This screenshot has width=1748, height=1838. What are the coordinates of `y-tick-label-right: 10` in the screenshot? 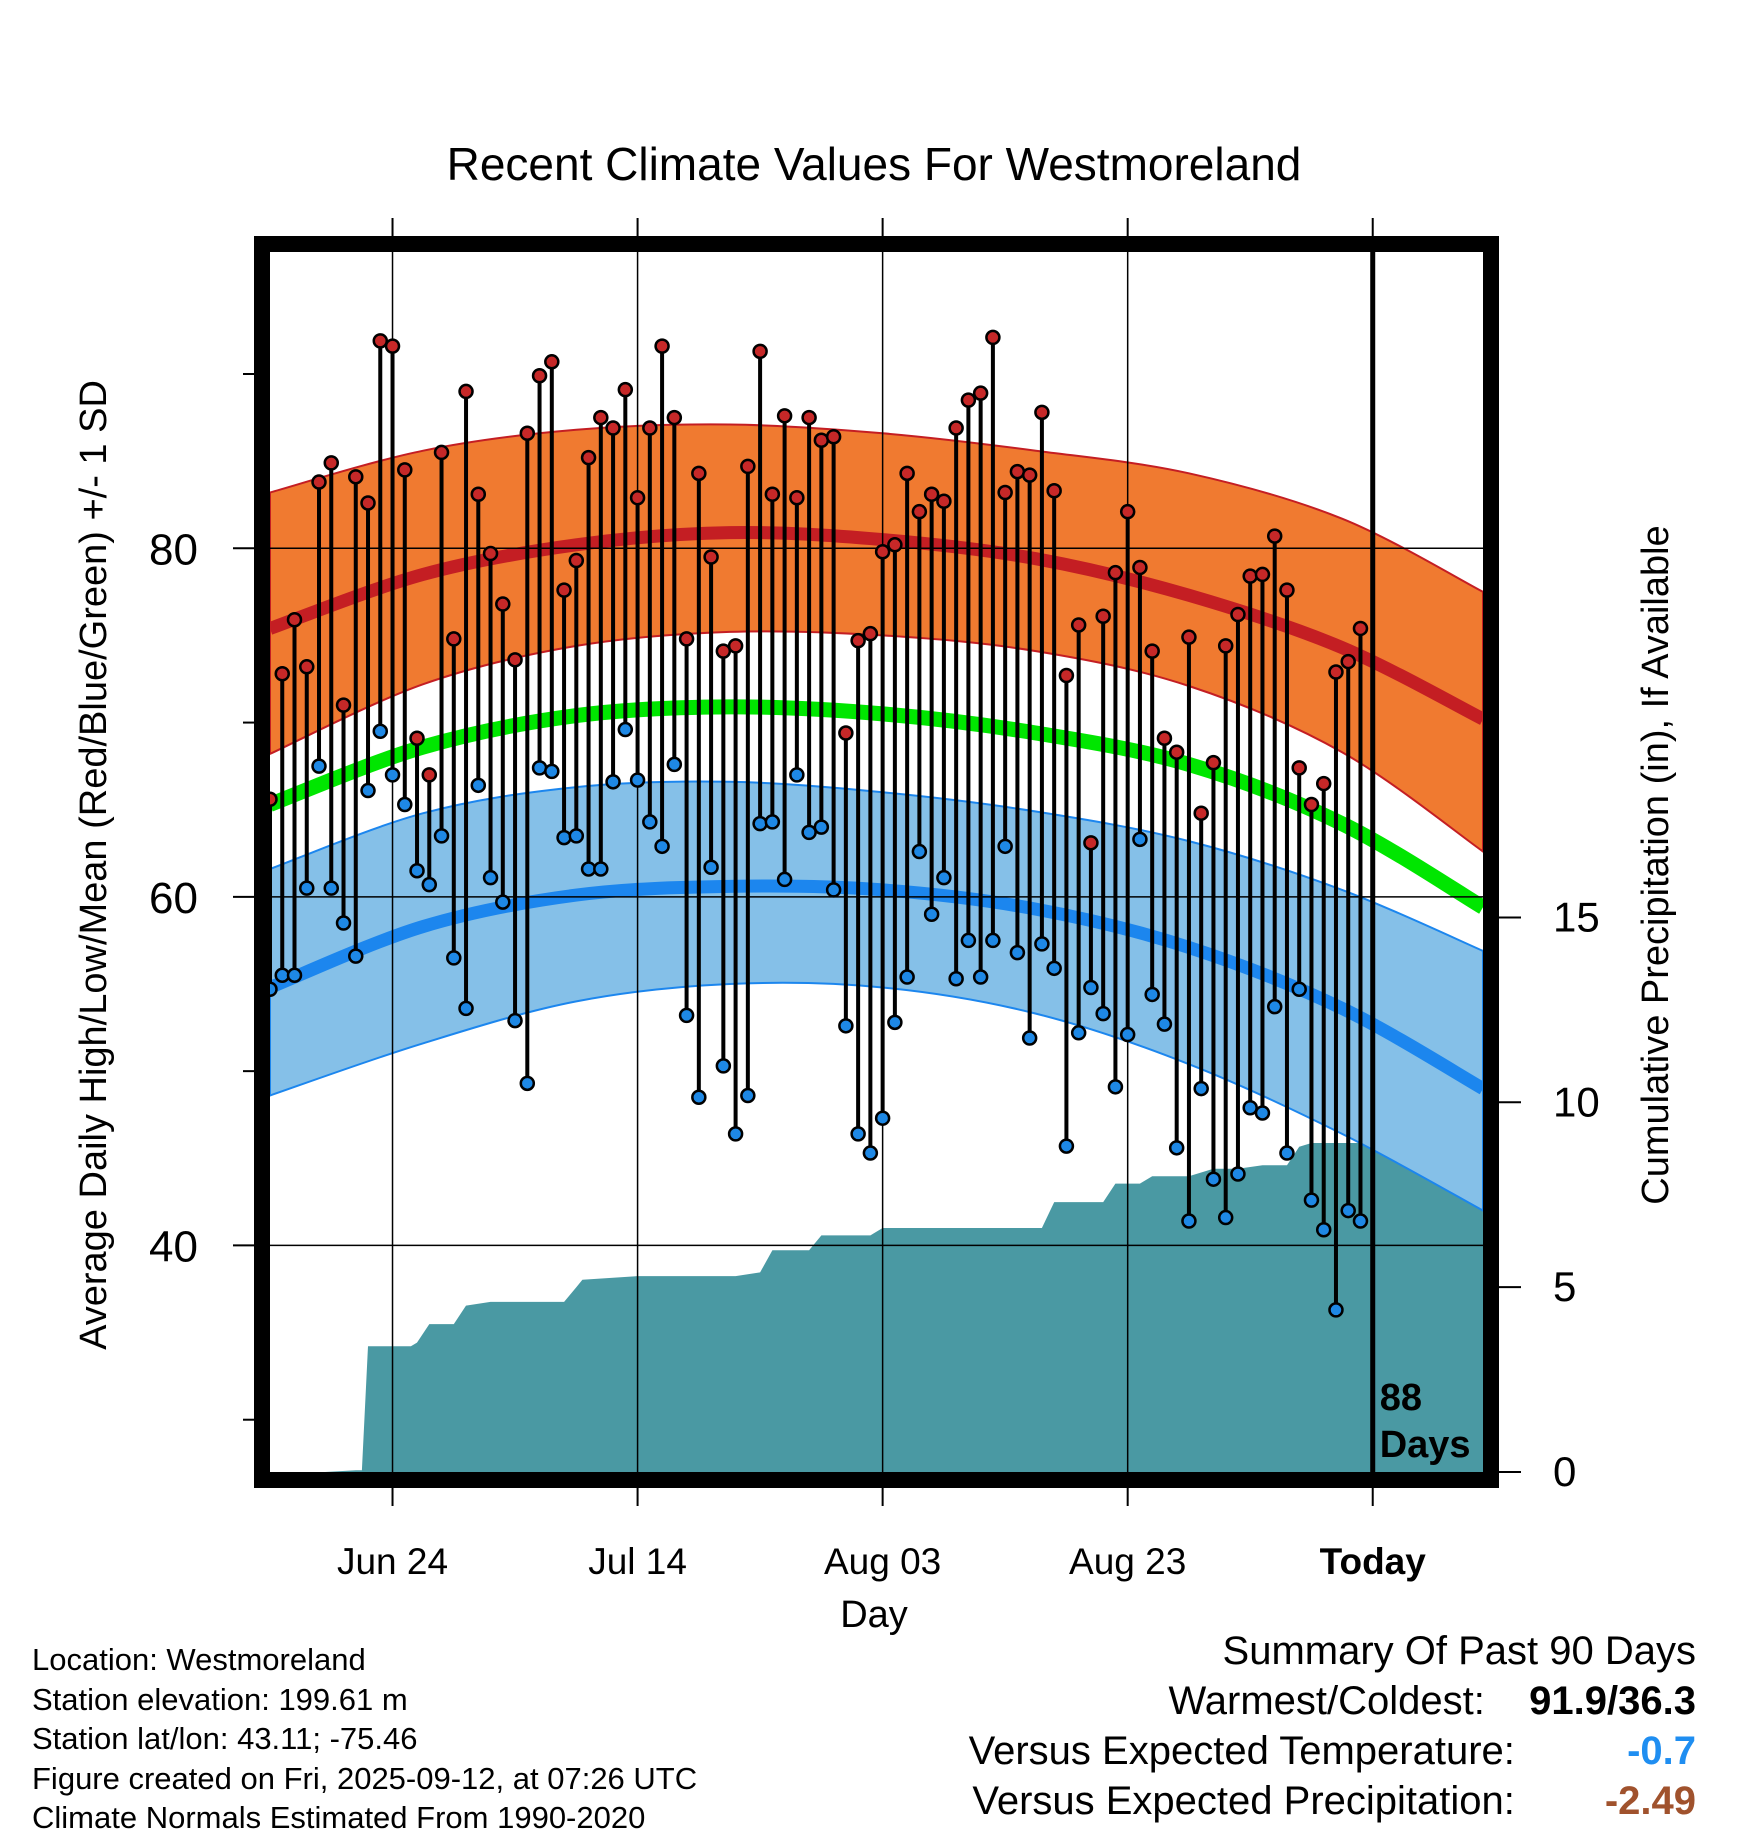 It's located at (1576, 1101).